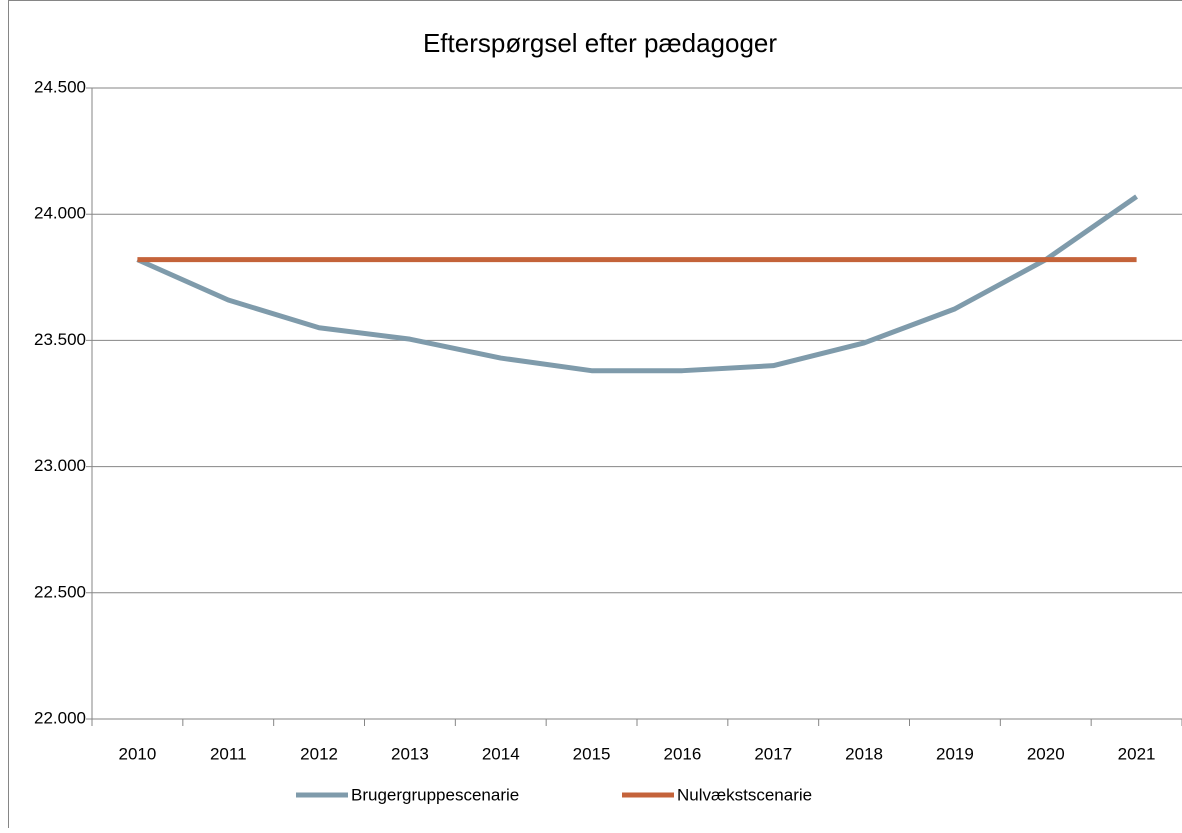 The width and height of the screenshot is (1182, 833). What do you see at coordinates (744, 794) in the screenshot?
I see `legend-label: Nulvækstscenarie` at bounding box center [744, 794].